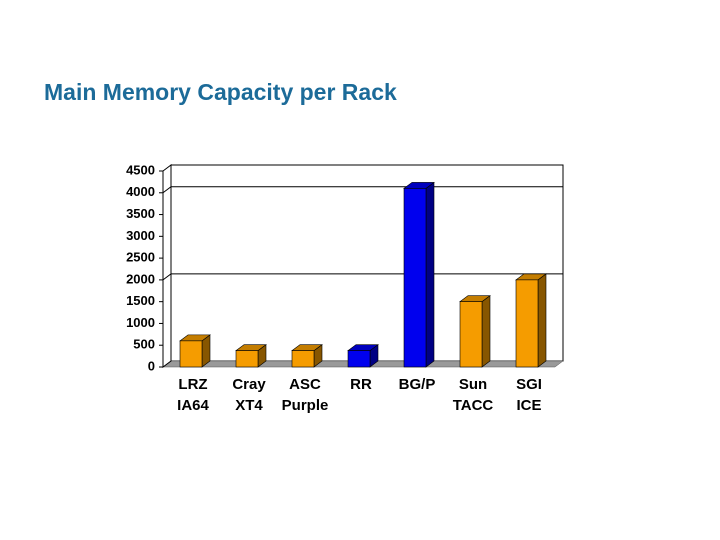 The height and width of the screenshot is (540, 720). Describe the element at coordinates (144, 344) in the screenshot. I see `y-tick-label: 500` at that location.